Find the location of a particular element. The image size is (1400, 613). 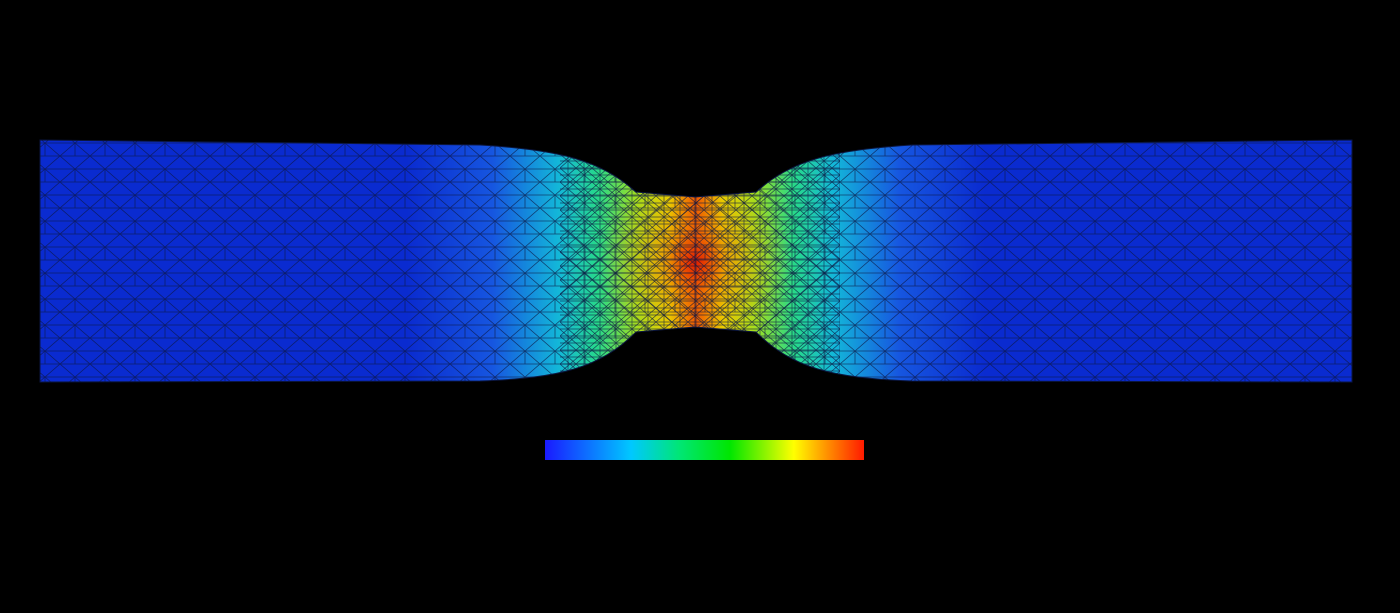

colormap-bar is located at coordinates (704, 450).